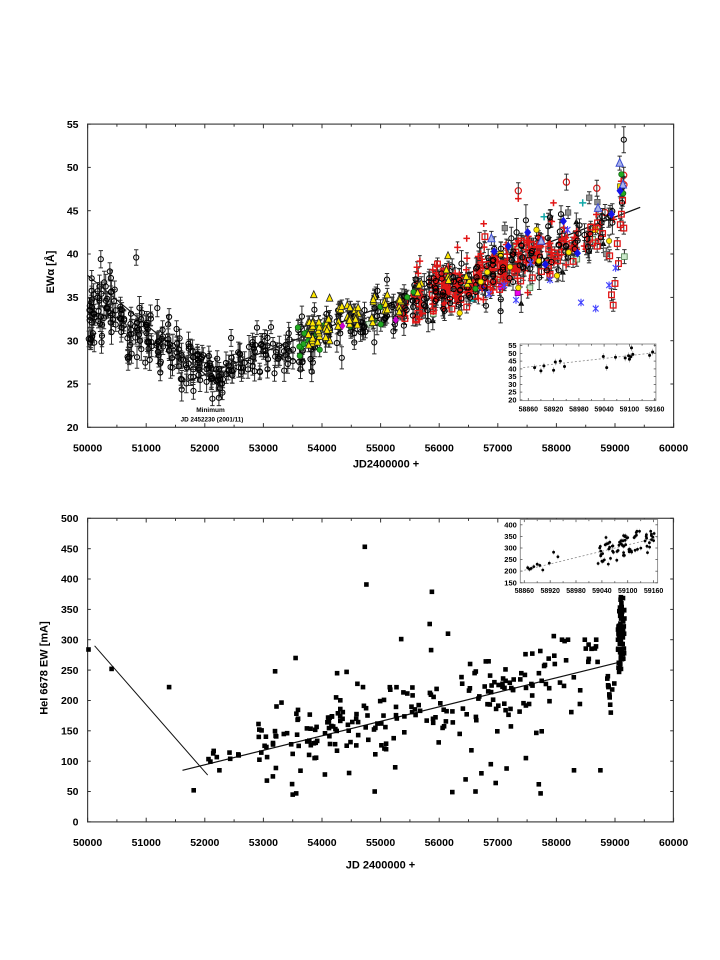  I want to click on svg-text: JD2400000 +, so click(386, 465).